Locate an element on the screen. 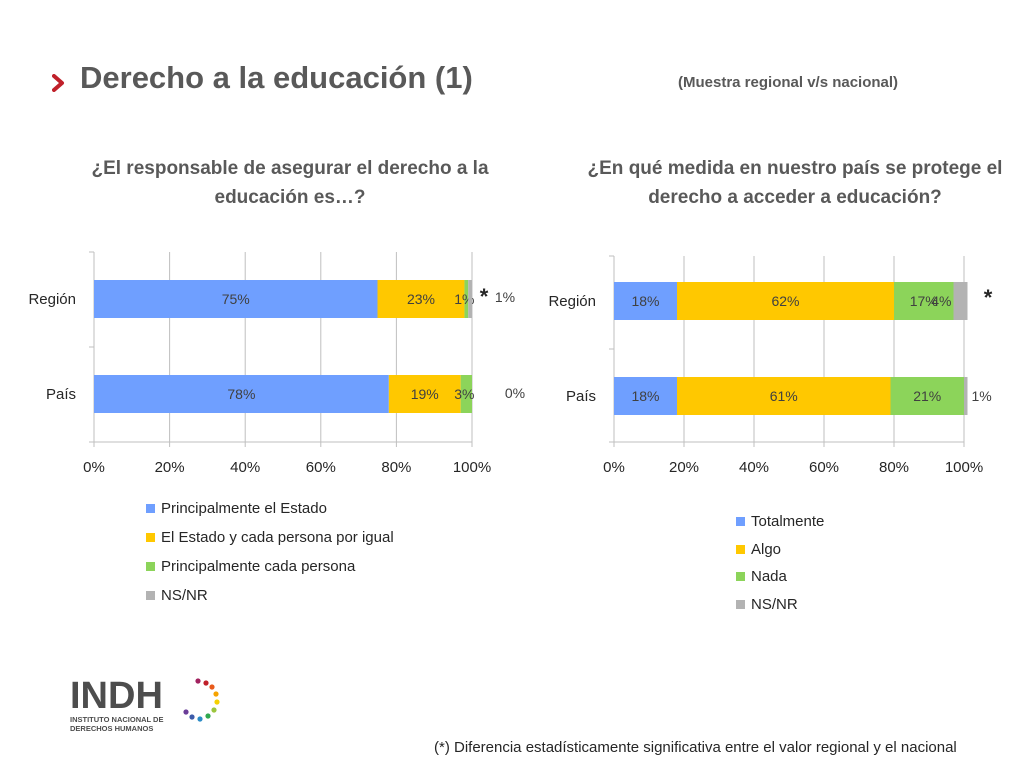 The image size is (1024, 768). legend-item: Principalmente el Estado is located at coordinates (270, 508).